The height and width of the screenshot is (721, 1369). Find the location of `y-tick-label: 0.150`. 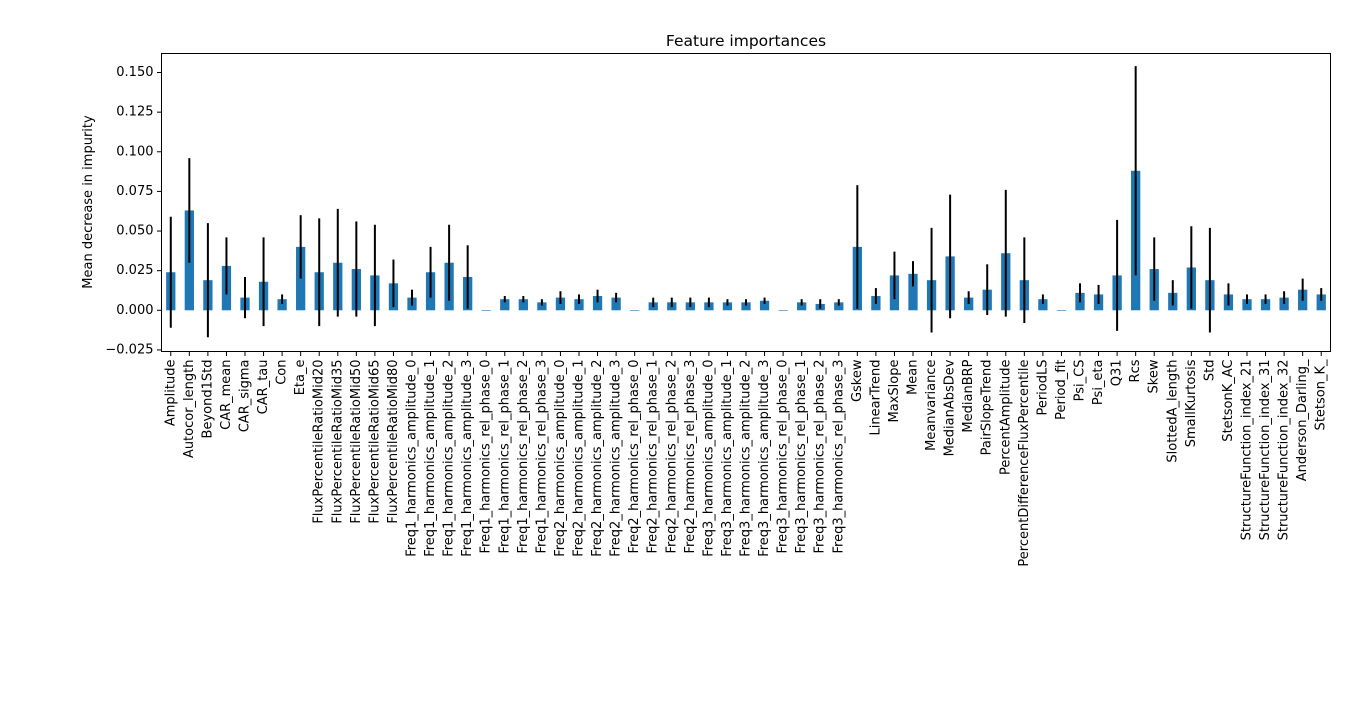

y-tick-label: 0.150 is located at coordinates (134, 72).